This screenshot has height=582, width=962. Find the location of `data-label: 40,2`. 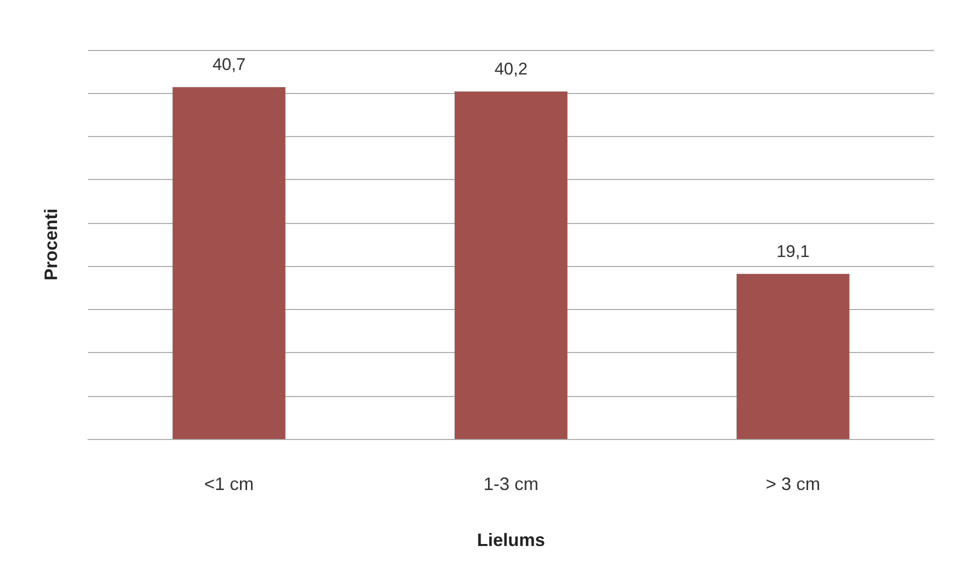

data-label: 40,2 is located at coordinates (511, 68).